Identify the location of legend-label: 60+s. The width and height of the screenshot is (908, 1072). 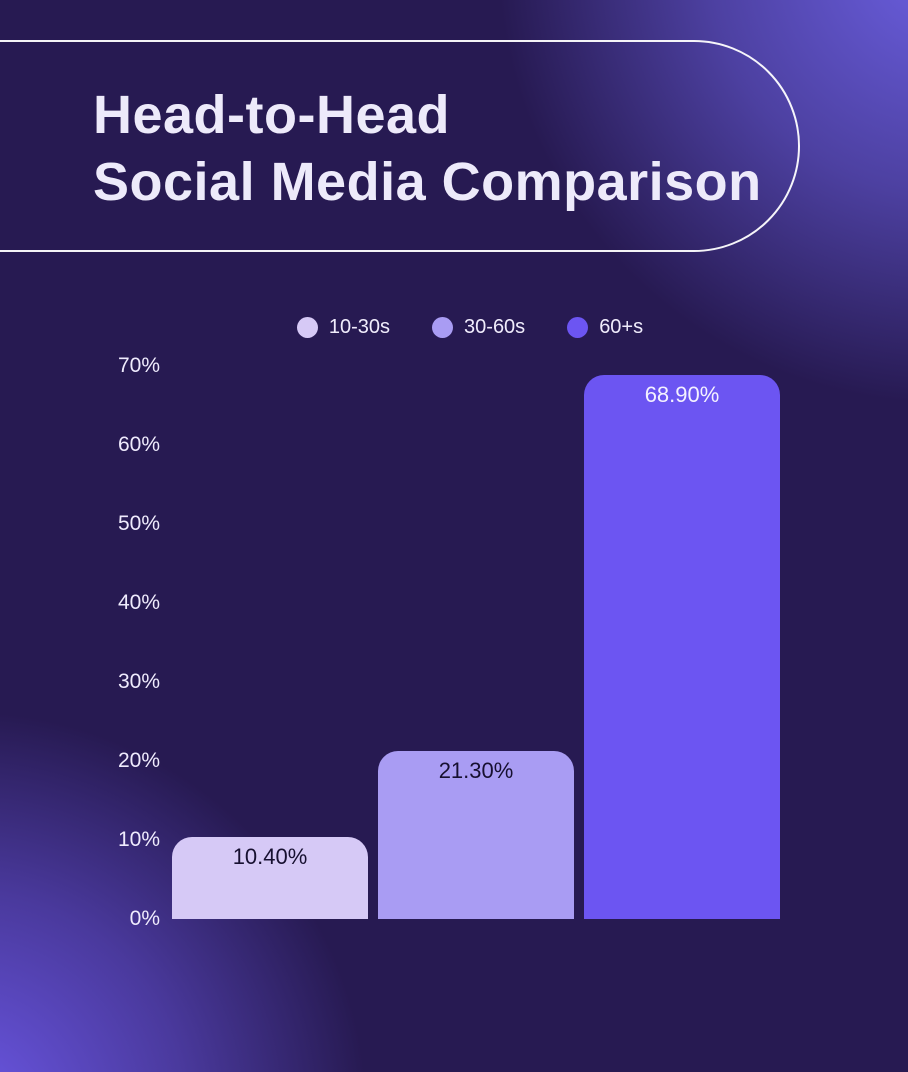
(621, 327).